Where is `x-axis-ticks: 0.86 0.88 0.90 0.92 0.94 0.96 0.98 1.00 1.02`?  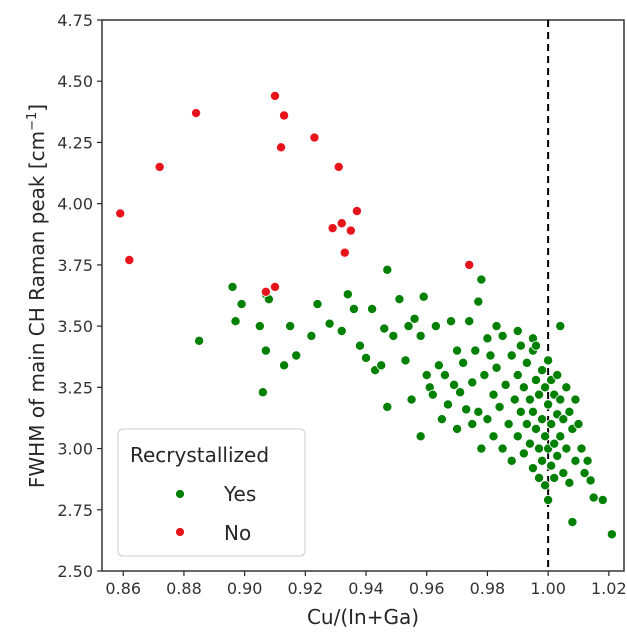 x-axis-ticks: 0.86 0.88 0.90 0.92 0.94 0.96 0.98 1.00 1.02 is located at coordinates (366, 584).